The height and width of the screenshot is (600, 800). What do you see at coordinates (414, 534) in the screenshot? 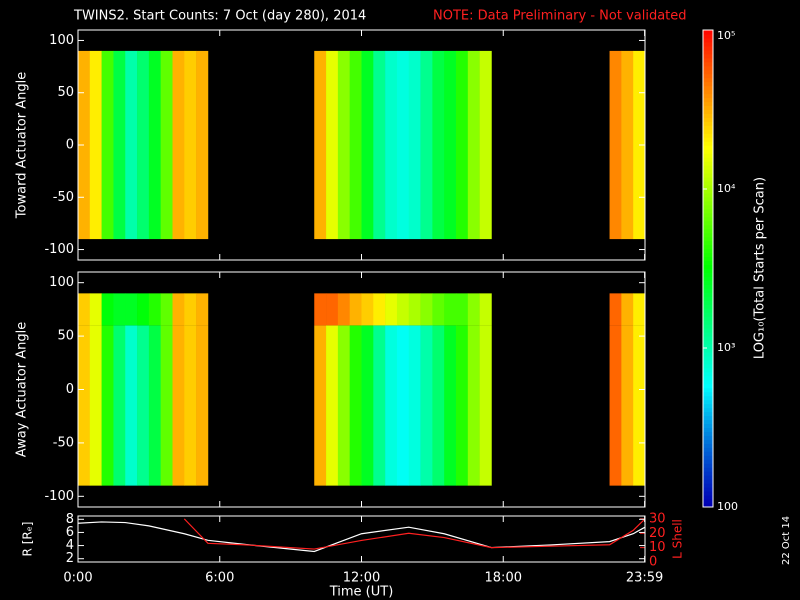
I see `series-line` at bounding box center [414, 534].